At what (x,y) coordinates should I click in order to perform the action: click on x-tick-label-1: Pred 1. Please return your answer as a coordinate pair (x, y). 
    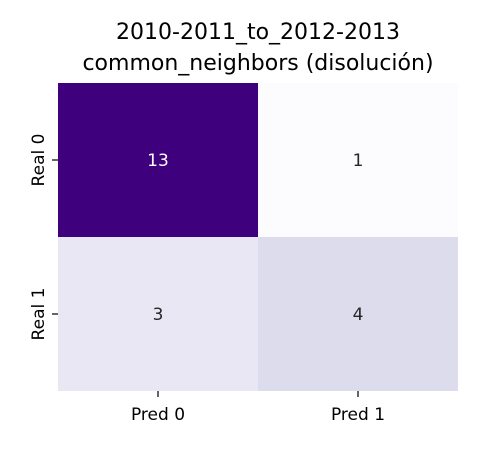
    Looking at the image, I should click on (358, 415).